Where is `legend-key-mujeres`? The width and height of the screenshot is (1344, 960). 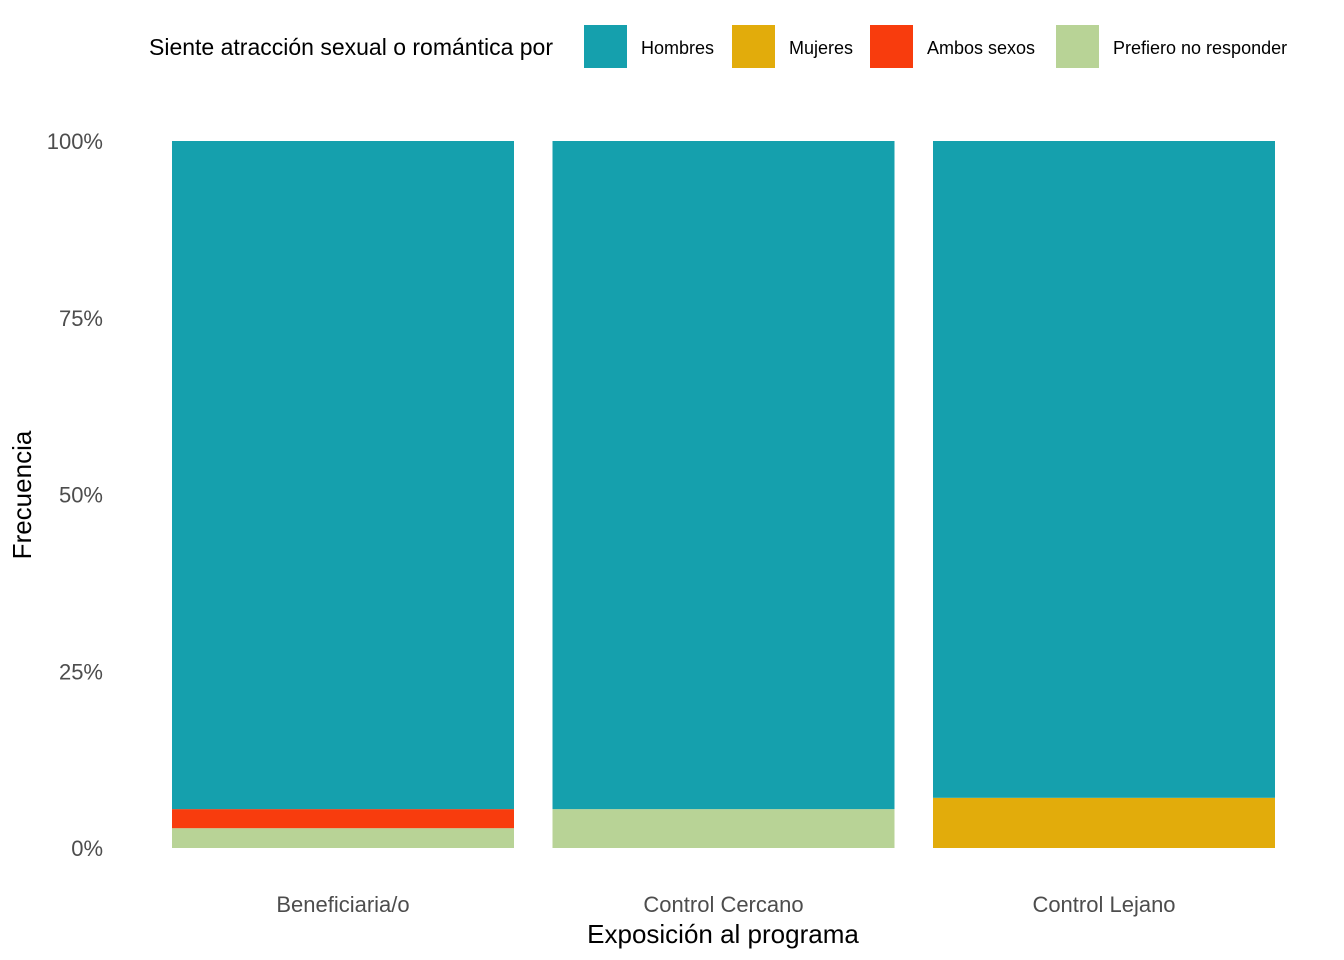
legend-key-mujeres is located at coordinates (753, 46).